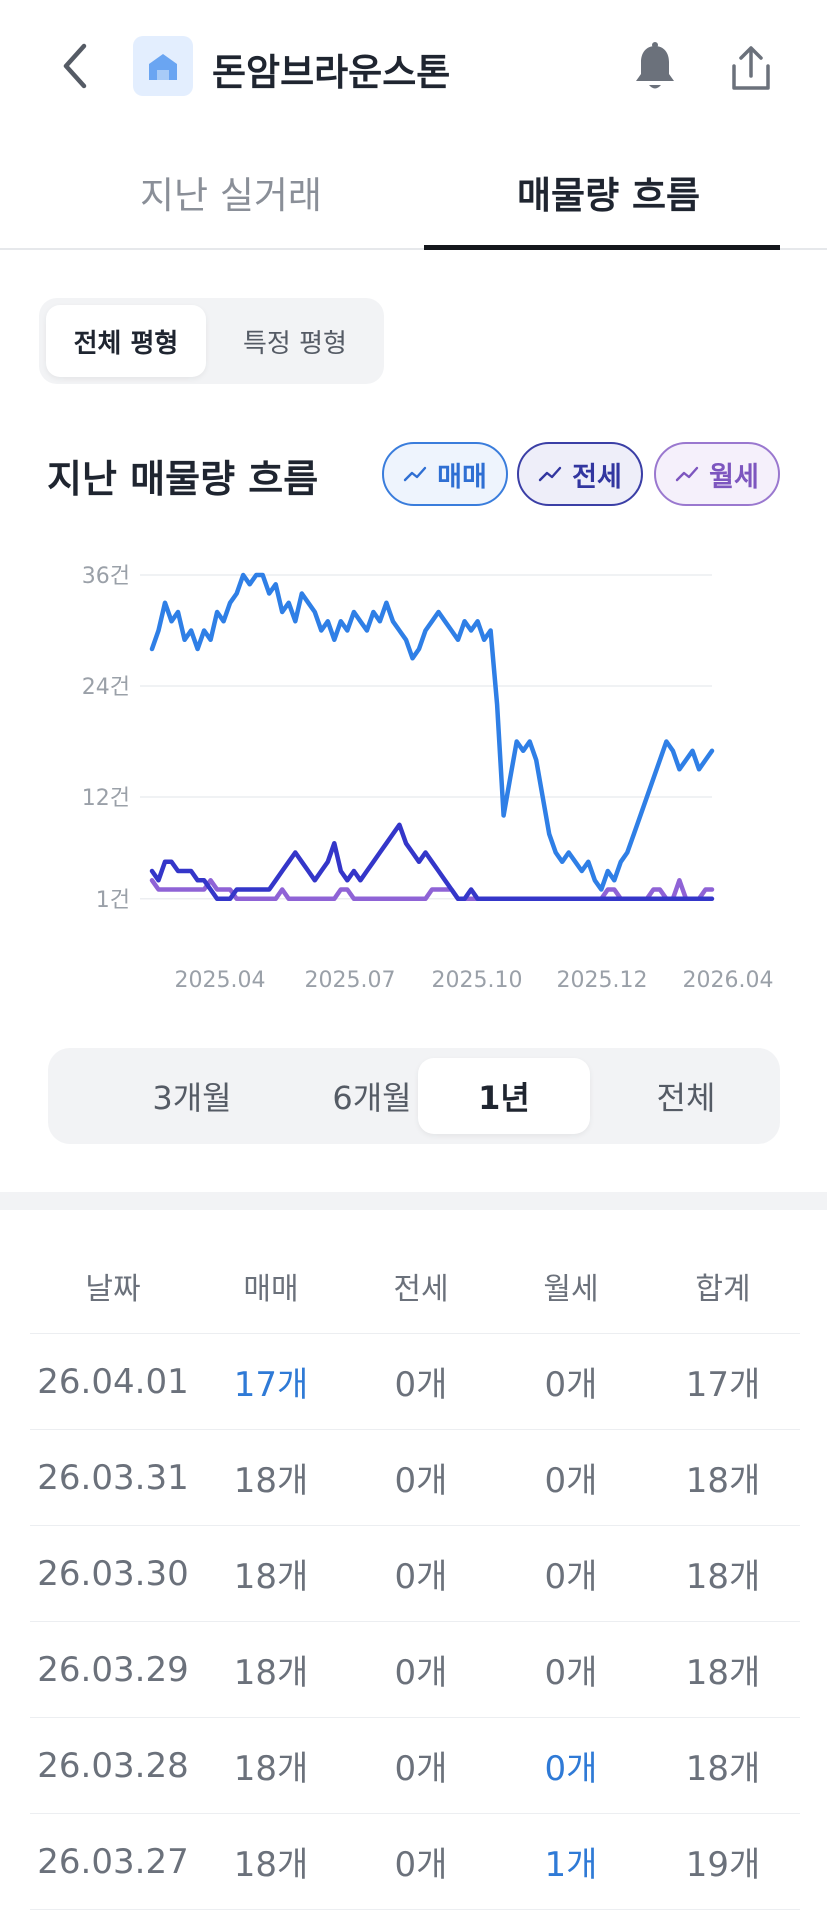 This screenshot has height=1924, width=827. Describe the element at coordinates (113, 1381) in the screenshot. I see `cell-date: 26.04.01` at that location.